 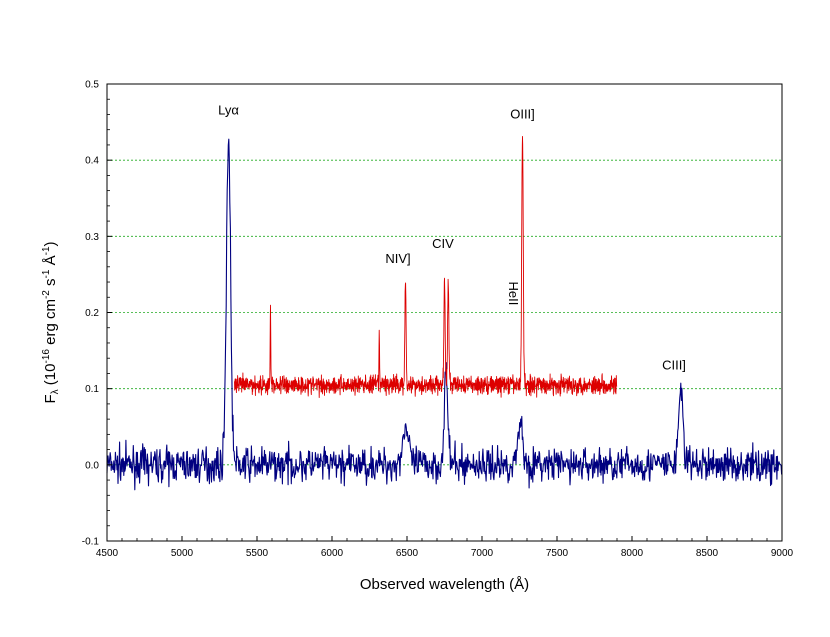 What do you see at coordinates (92, 389) in the screenshot?
I see `y-tick-label: 0.1` at bounding box center [92, 389].